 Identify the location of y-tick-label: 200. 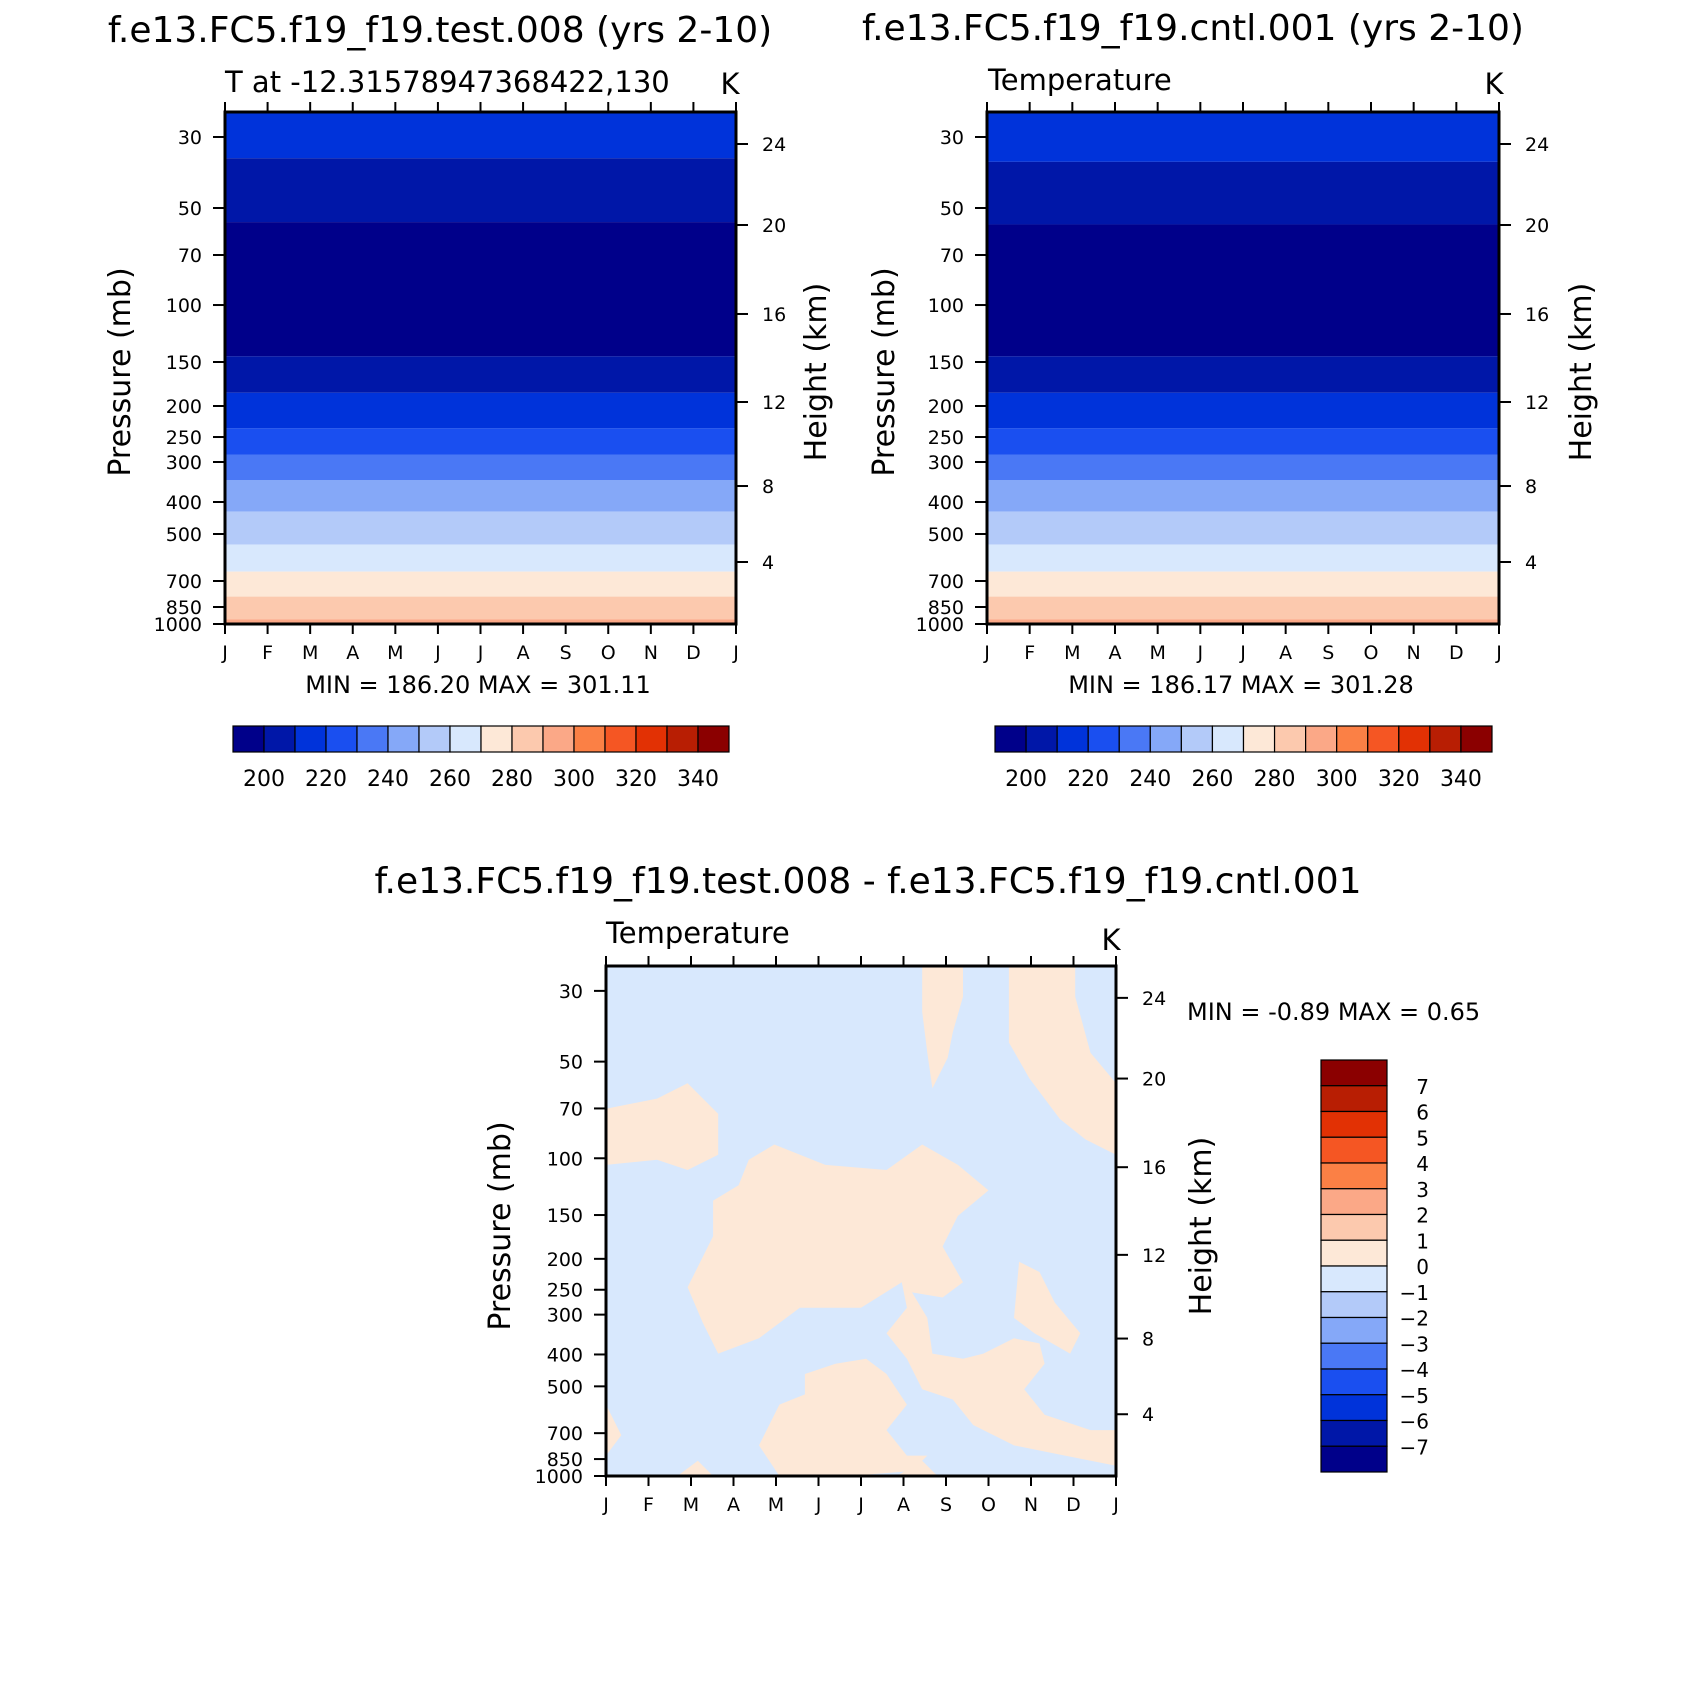
(184, 407).